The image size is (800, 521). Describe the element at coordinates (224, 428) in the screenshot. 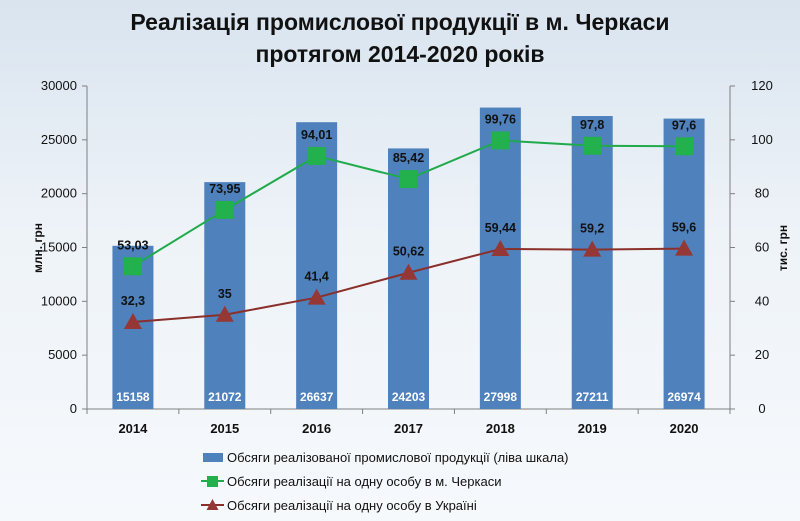

I see `x-tick-label: 2015` at that location.